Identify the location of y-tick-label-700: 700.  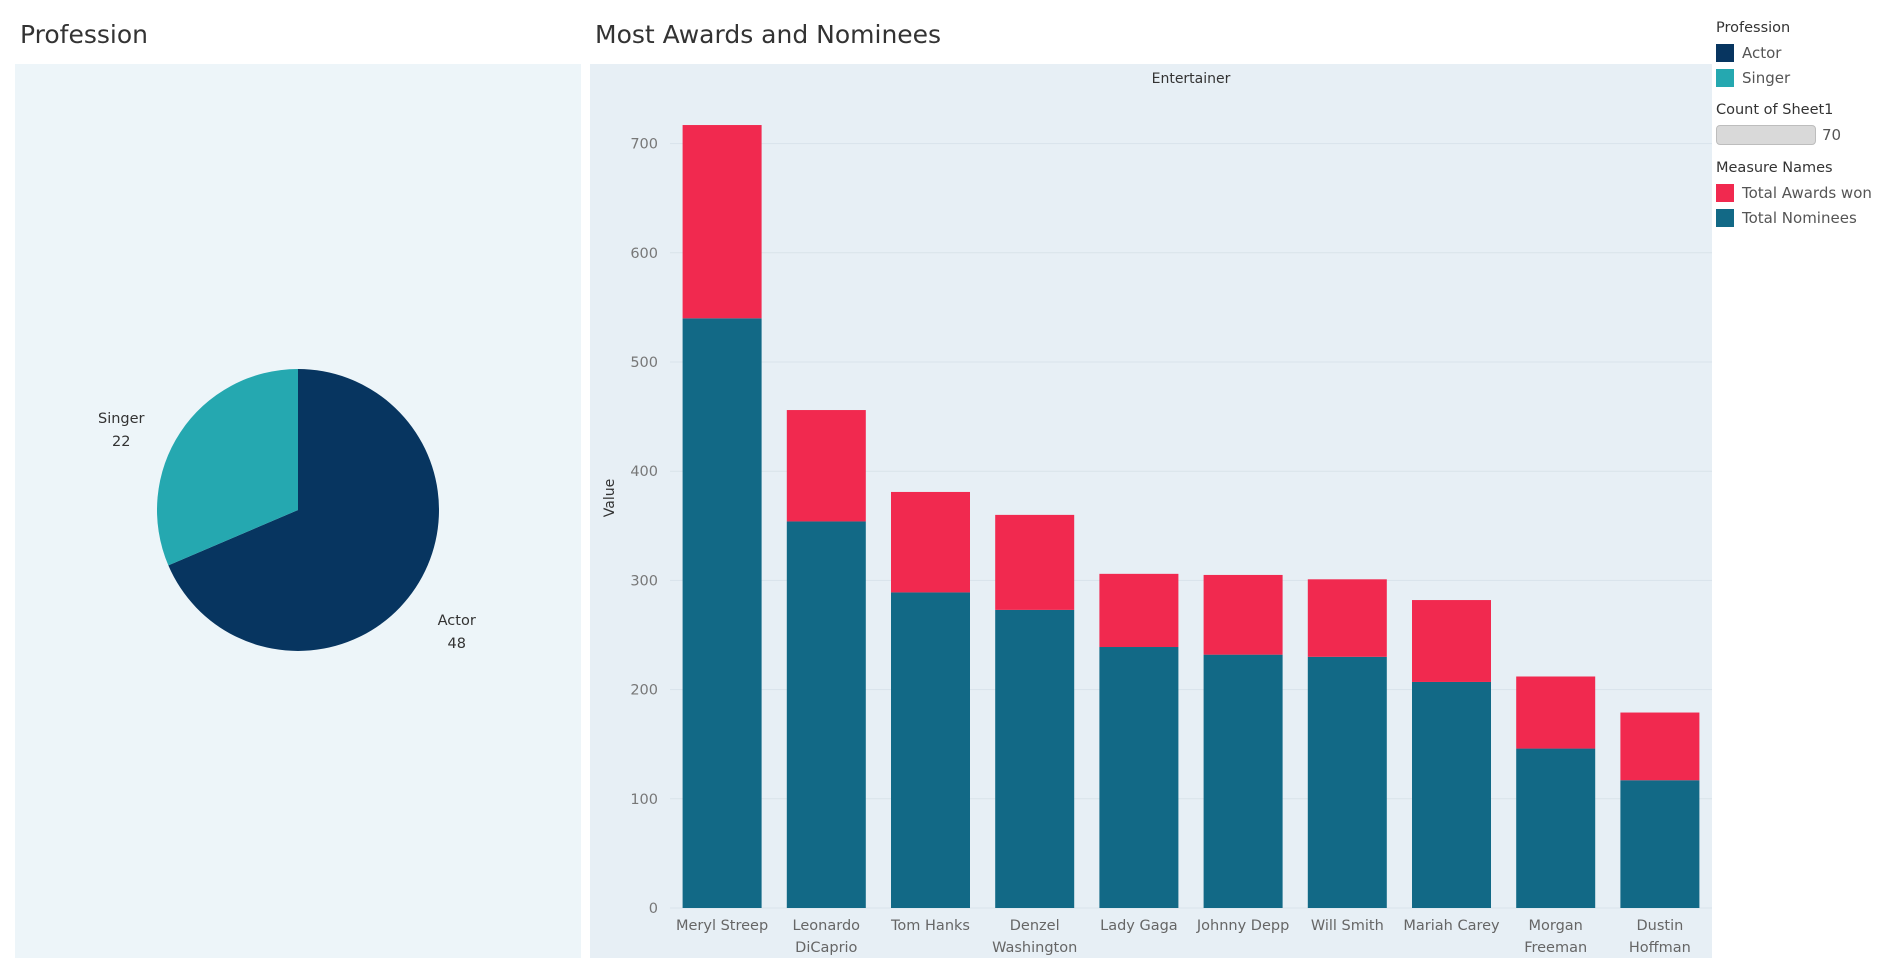
(644, 145).